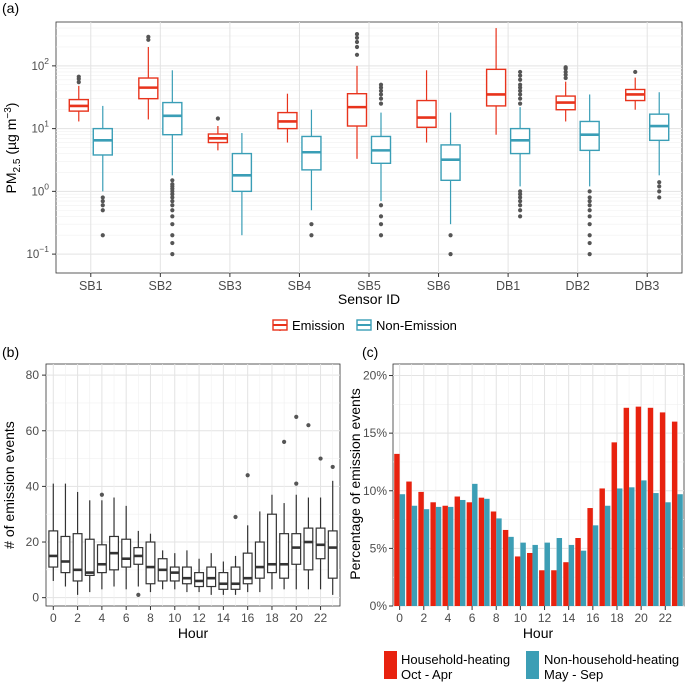 Image resolution: width=685 pixels, height=682 pixels. Describe the element at coordinates (10, 352) in the screenshot. I see `panel-b-label: (b)` at that location.